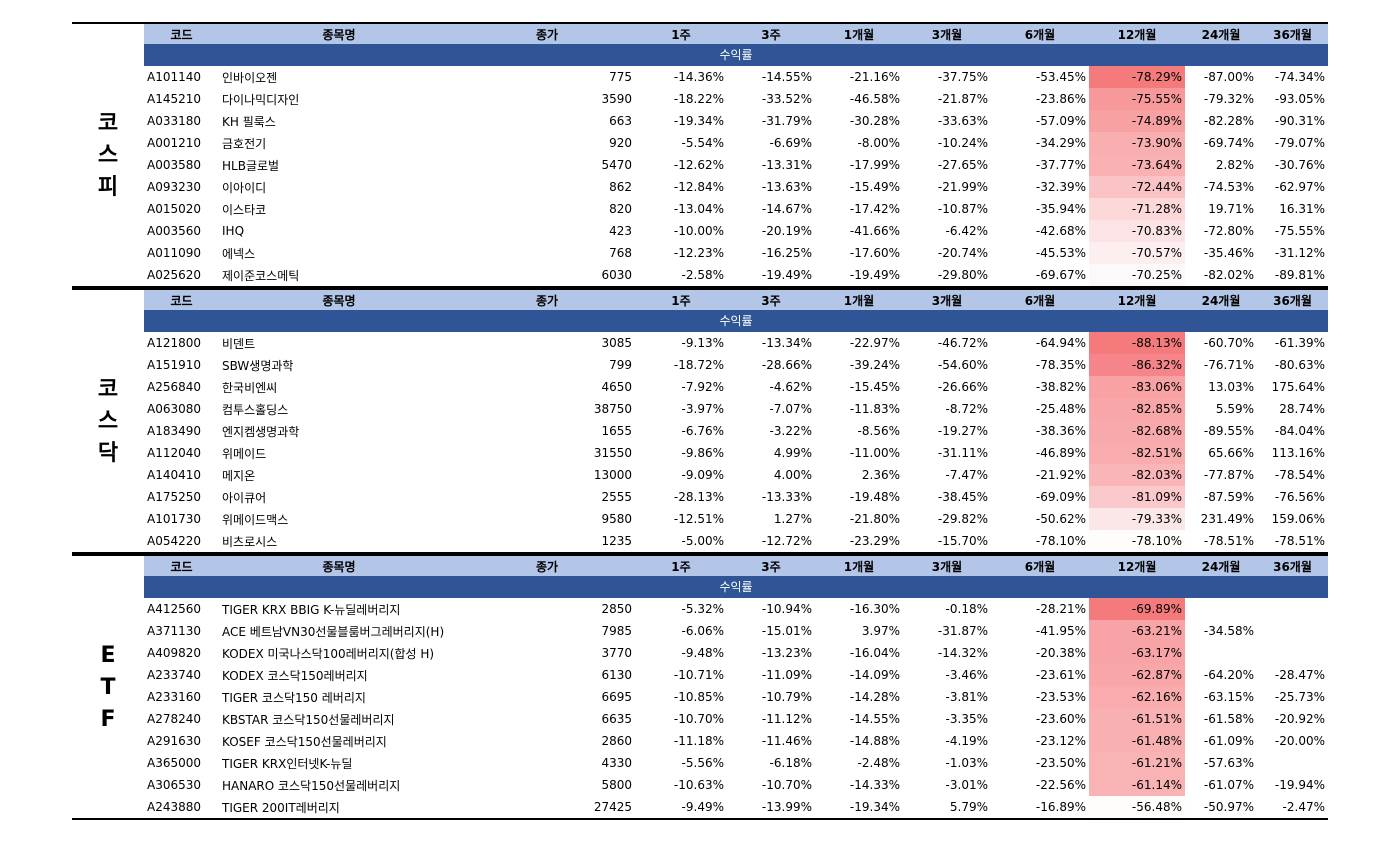  What do you see at coordinates (233, 231) in the screenshot?
I see `cell-name: IHQ` at bounding box center [233, 231].